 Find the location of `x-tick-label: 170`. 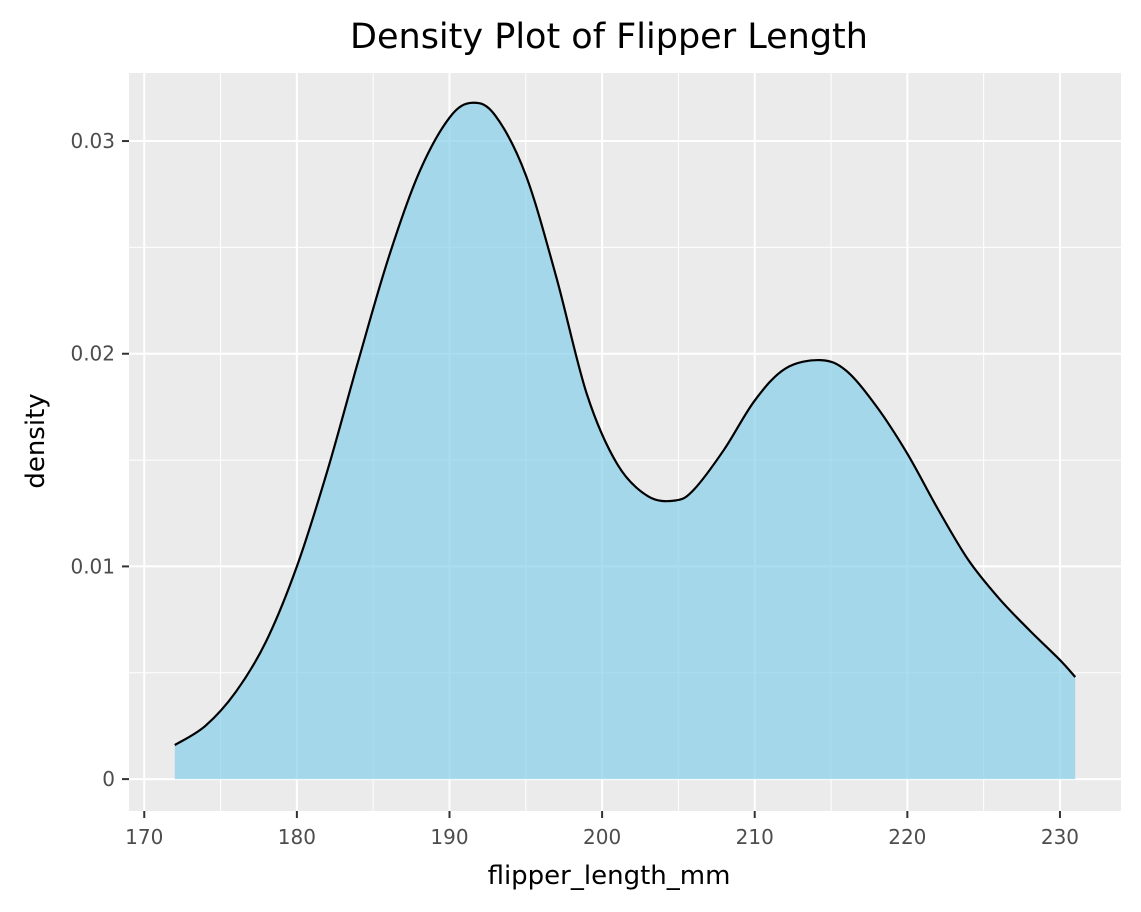

x-tick-label: 170 is located at coordinates (144, 837).